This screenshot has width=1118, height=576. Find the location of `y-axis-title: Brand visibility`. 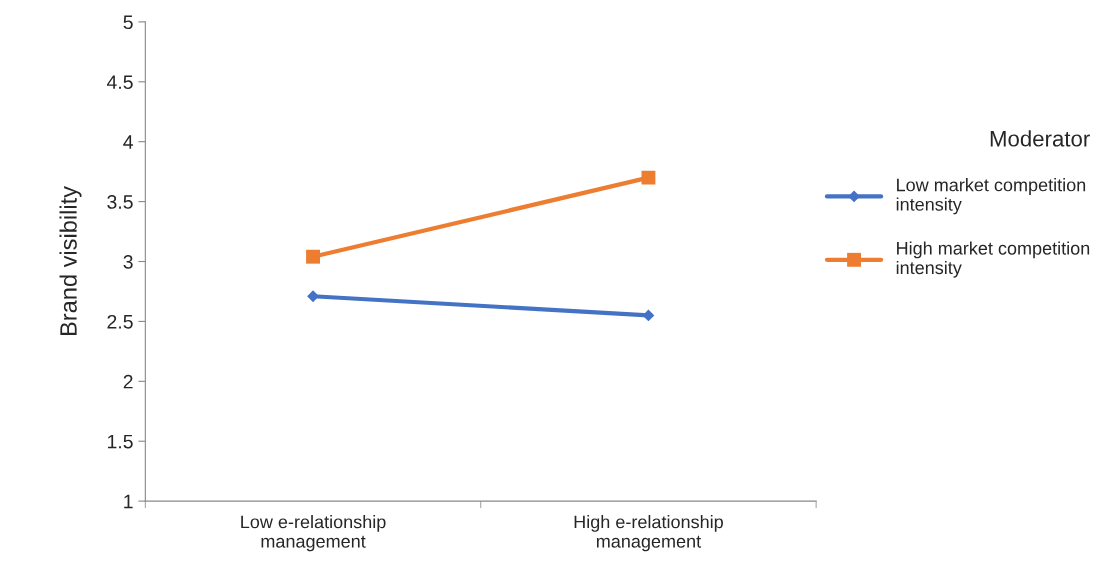

y-axis-title: Brand visibility is located at coordinates (70, 261).